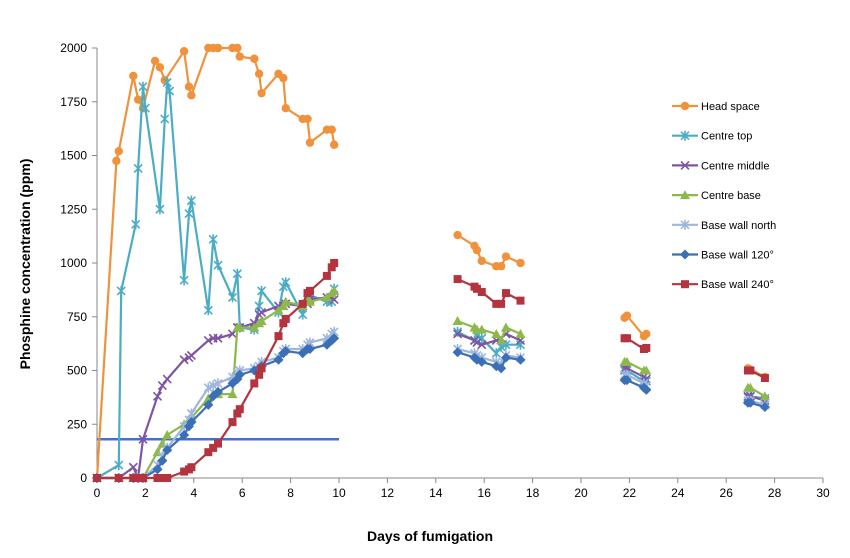 This screenshot has height=558, width=850. I want to click on x-tick-label: 8, so click(290, 493).